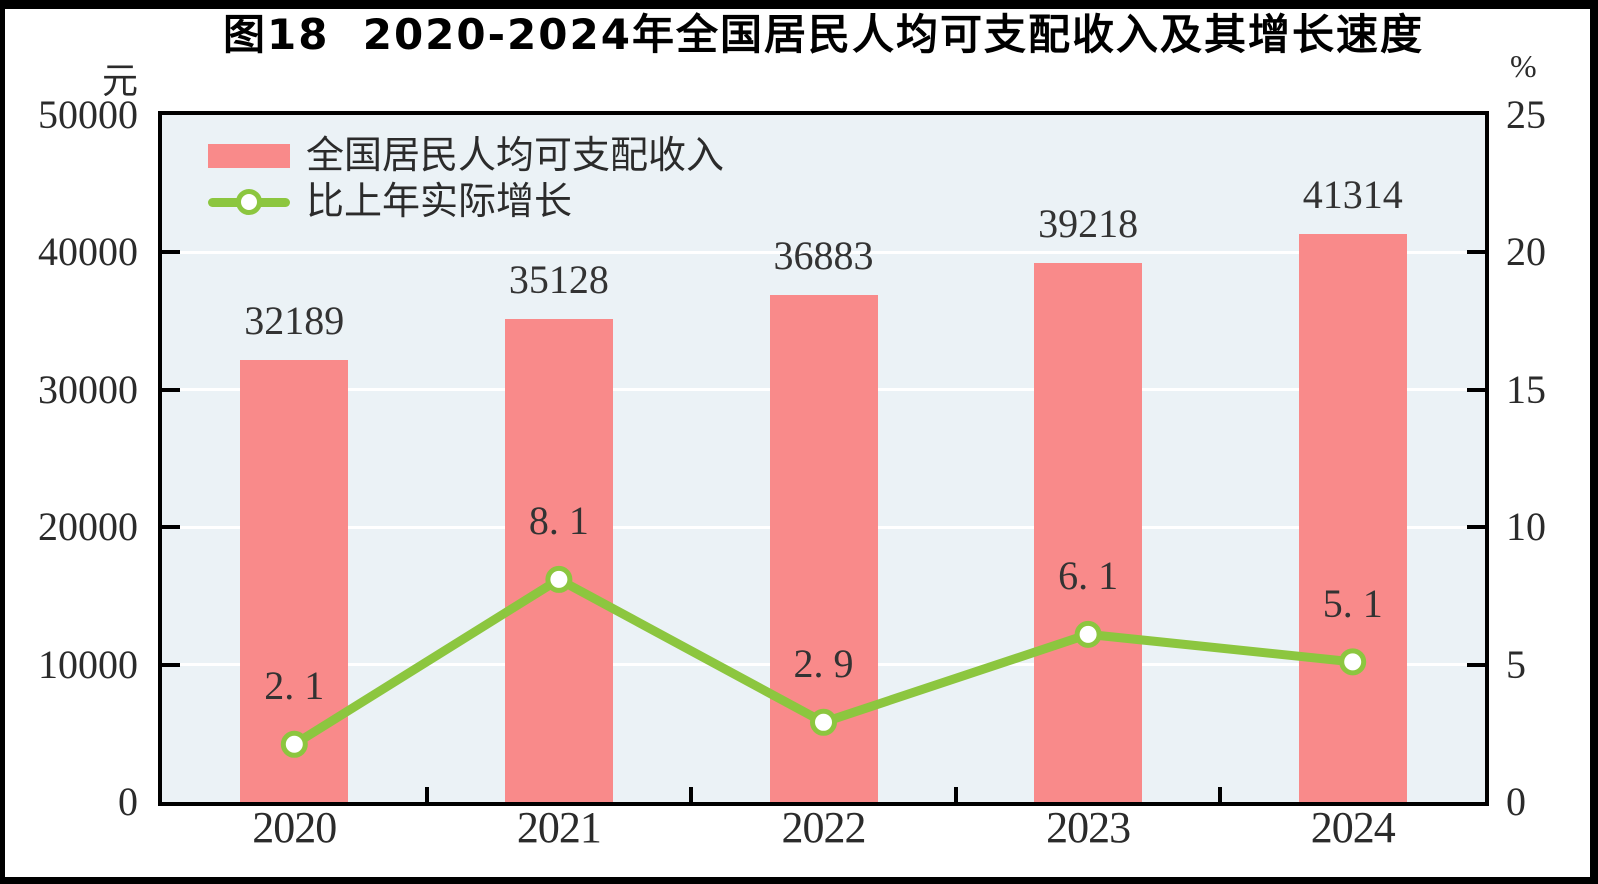  Describe the element at coordinates (294, 580) in the screenshot. I see `bar-2020` at that location.